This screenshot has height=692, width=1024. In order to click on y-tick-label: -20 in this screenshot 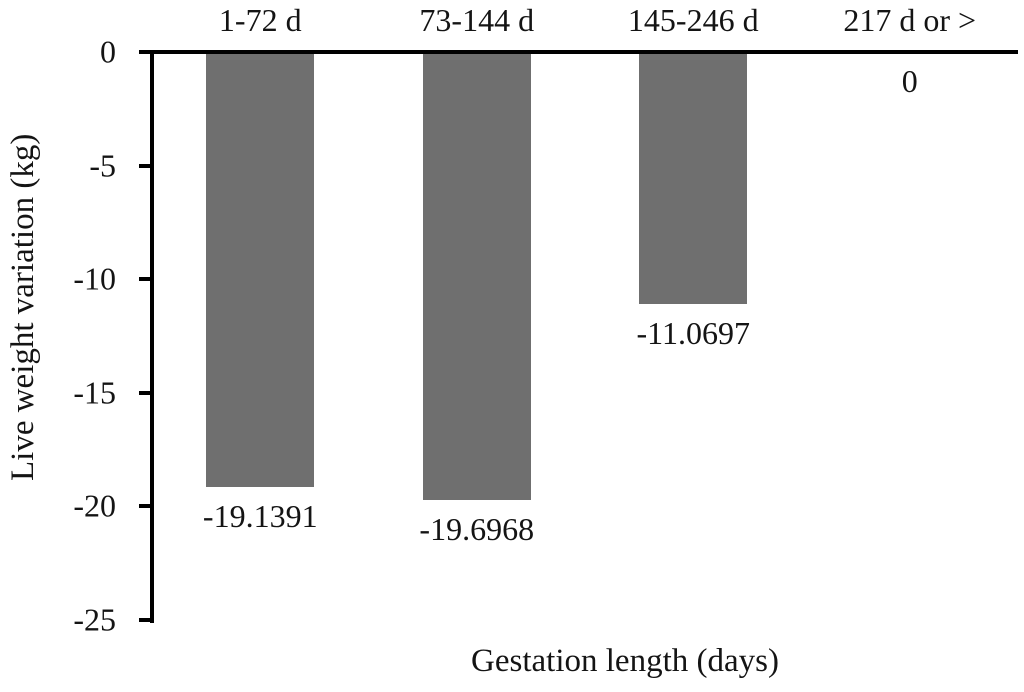, I will do `click(94, 505)`.